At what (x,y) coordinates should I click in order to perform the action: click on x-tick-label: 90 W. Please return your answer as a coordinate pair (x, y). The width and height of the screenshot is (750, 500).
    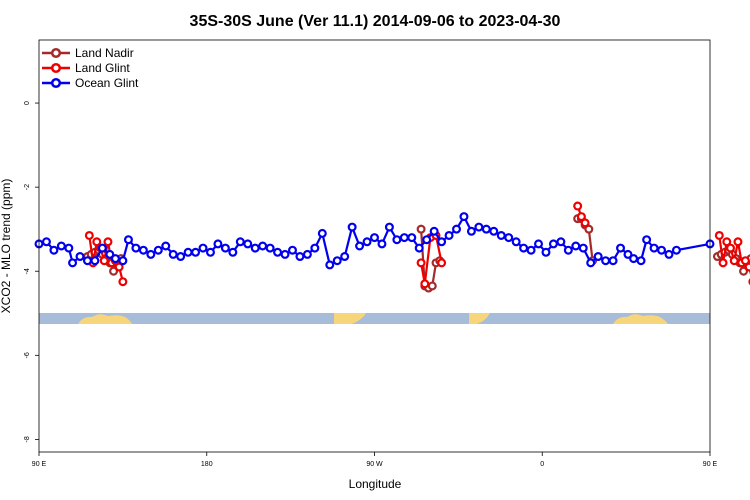
    Looking at the image, I should click on (374, 464).